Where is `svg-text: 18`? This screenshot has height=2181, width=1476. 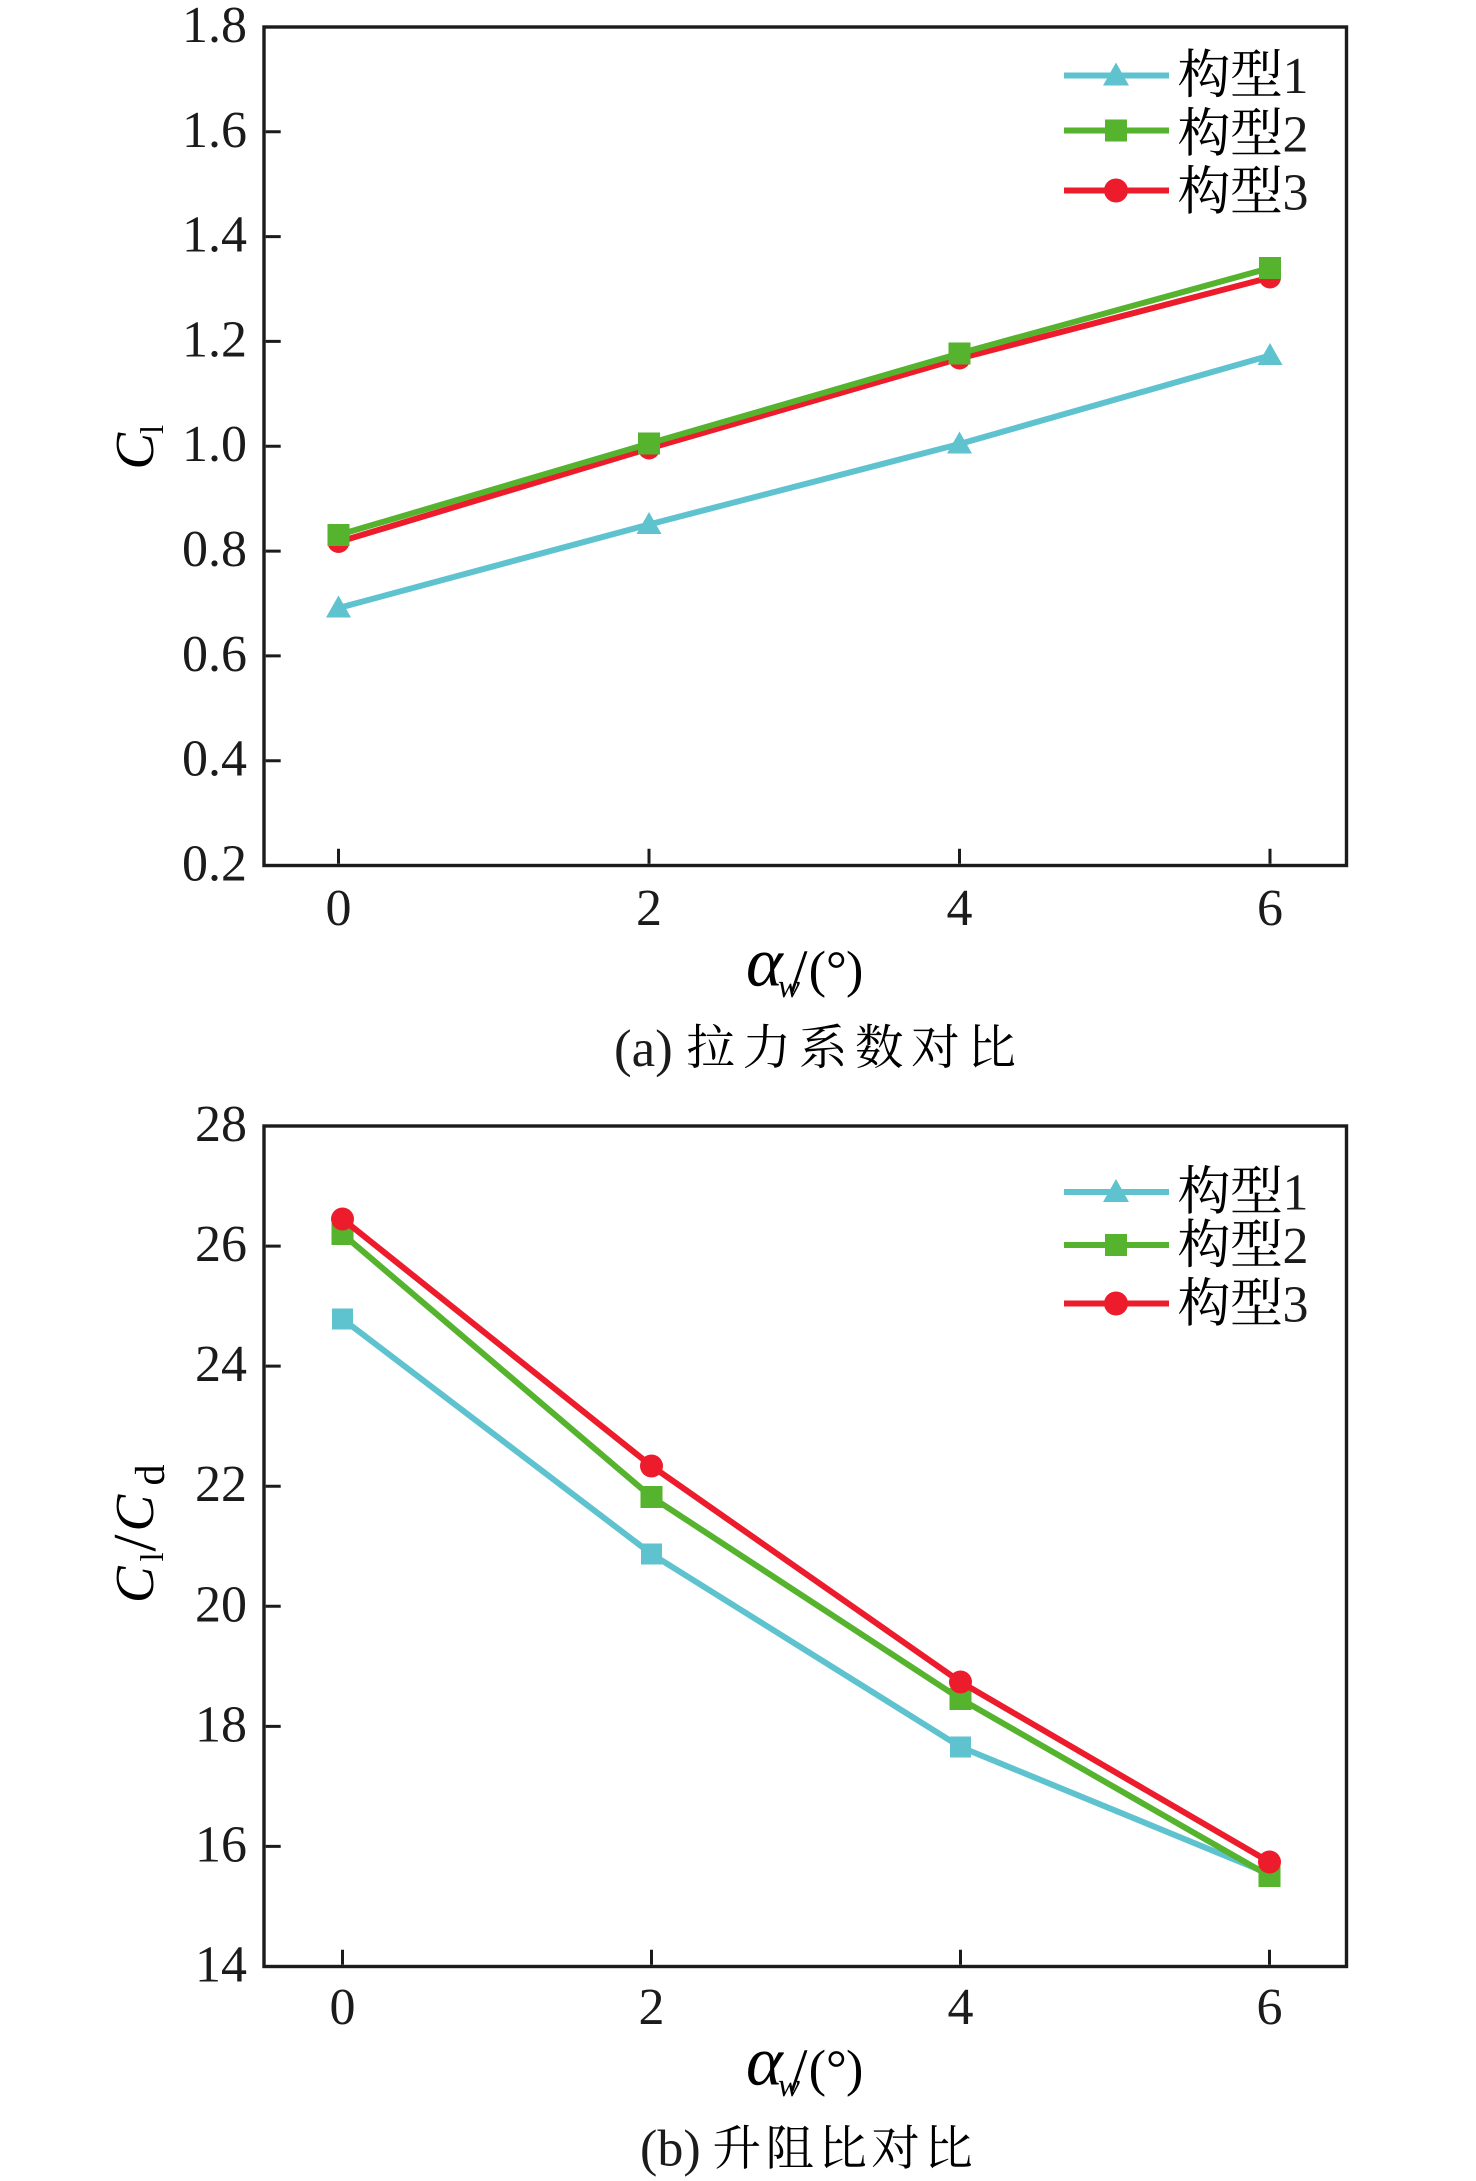
svg-text: 18 is located at coordinates (221, 1724).